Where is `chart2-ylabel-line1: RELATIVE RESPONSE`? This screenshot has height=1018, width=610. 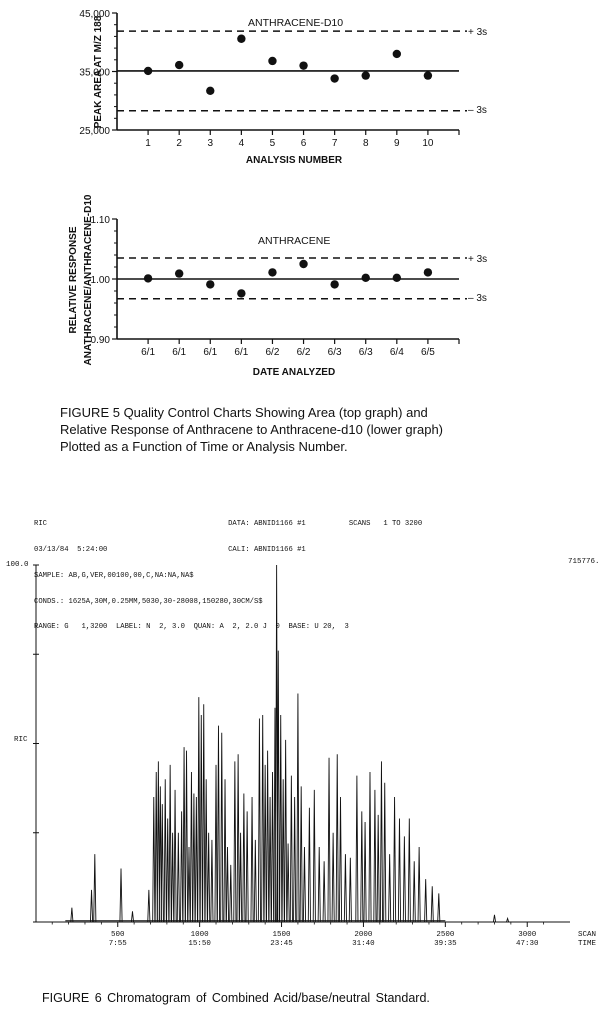
chart2-ylabel-line1: RELATIVE RESPONSE is located at coordinates (73, 279).